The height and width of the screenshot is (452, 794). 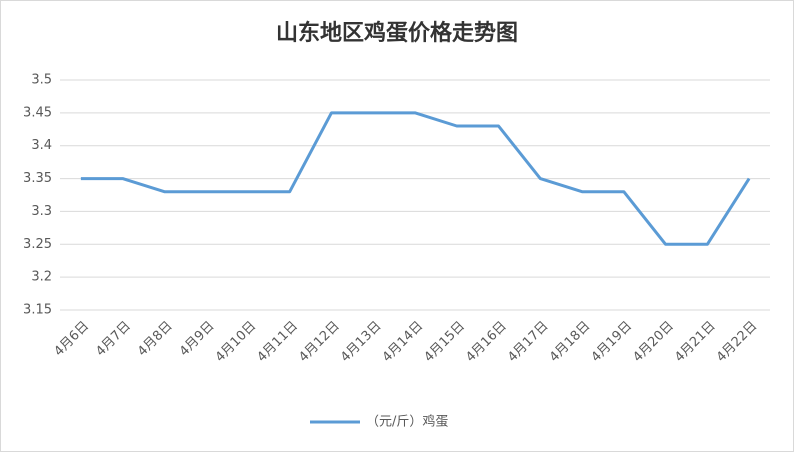 I want to click on y-tick-label: 3.5, so click(x=41, y=80).